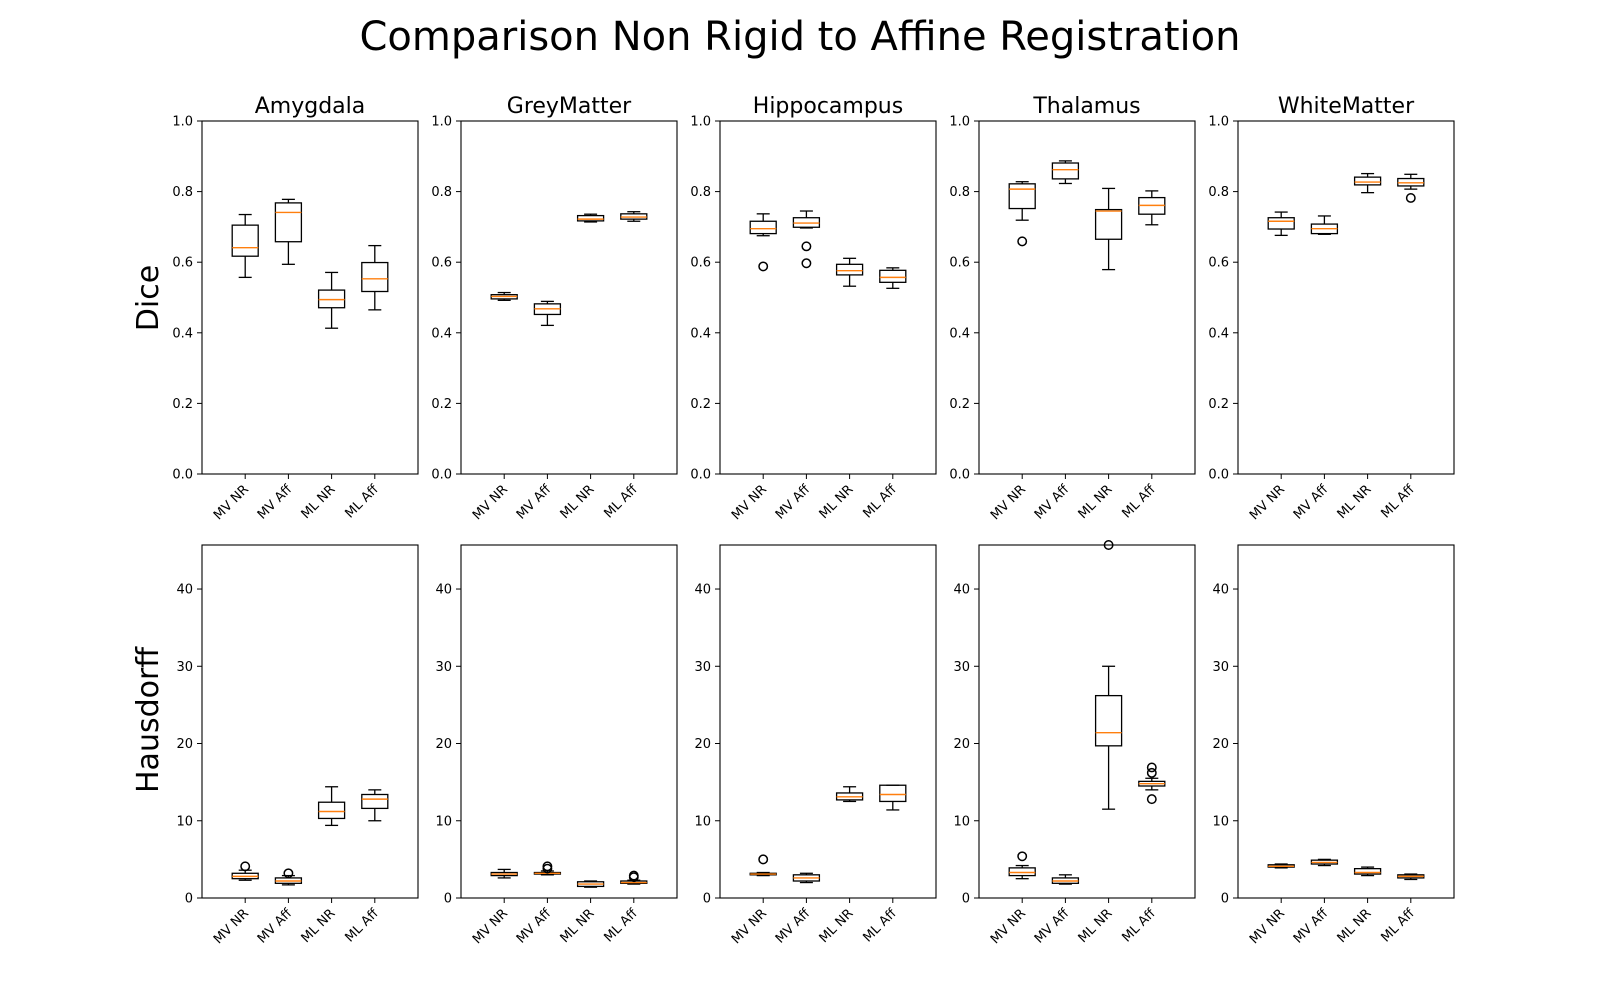 Image resolution: width=1600 pixels, height=1000 pixels. I want to click on y-tick-label: 0.4, so click(441, 333).